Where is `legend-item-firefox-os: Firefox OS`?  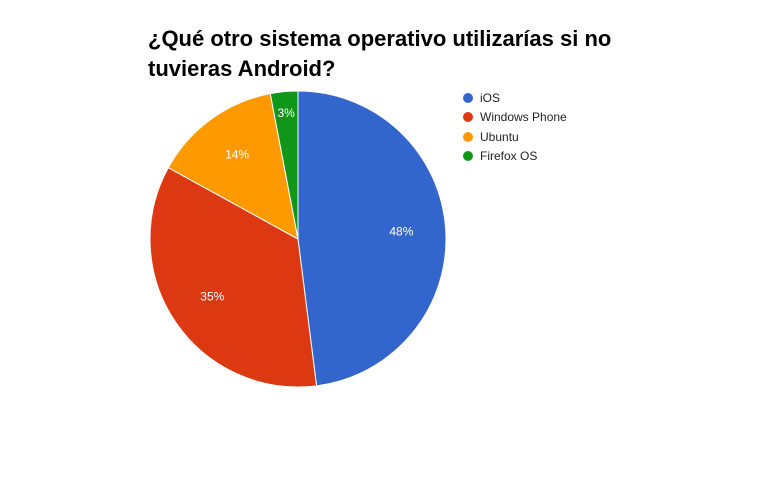
legend-item-firefox-os: Firefox OS is located at coordinates (515, 157).